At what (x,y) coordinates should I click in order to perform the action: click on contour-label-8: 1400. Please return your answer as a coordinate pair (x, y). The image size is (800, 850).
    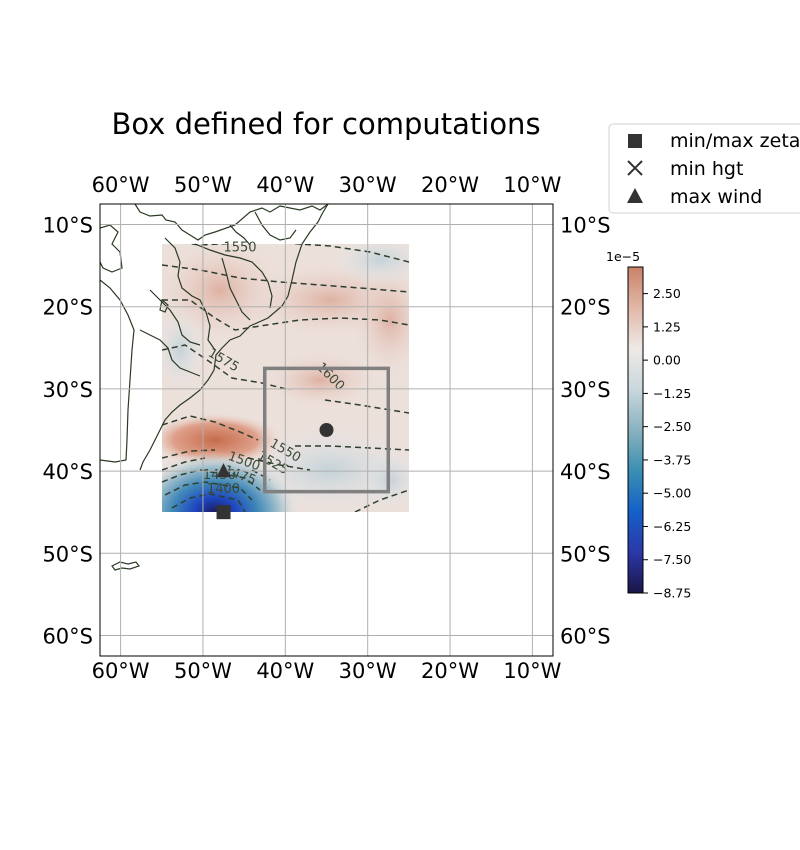
    Looking at the image, I should click on (223, 489).